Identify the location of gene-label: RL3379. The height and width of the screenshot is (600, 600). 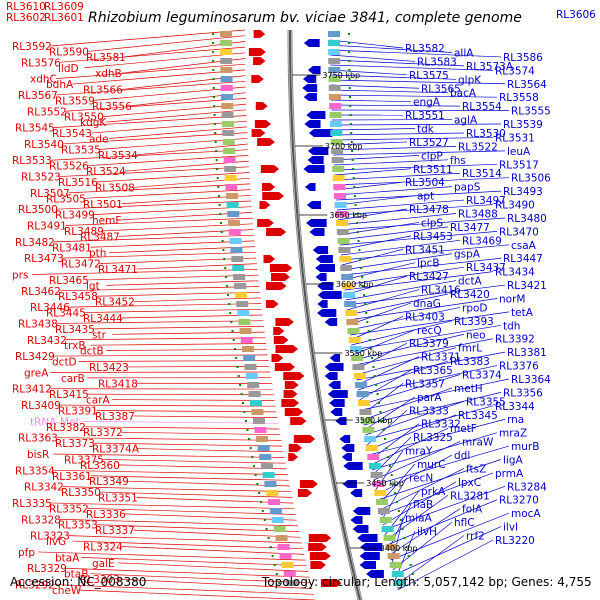
(429, 344).